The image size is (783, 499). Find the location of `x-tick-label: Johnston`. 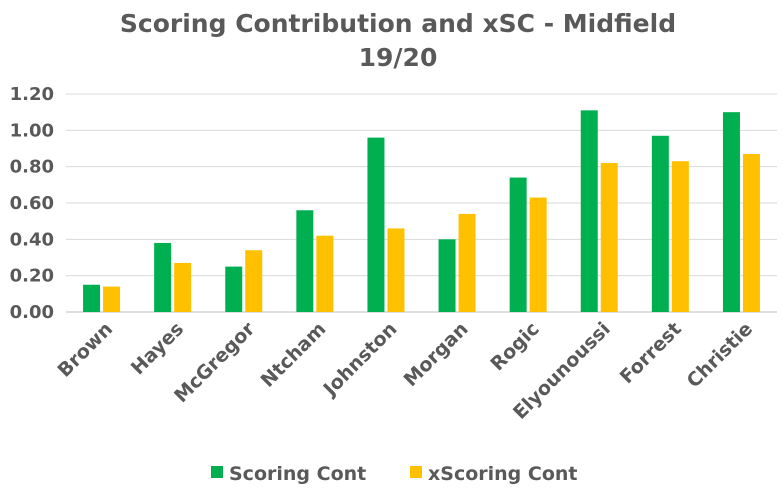

x-tick-label: Johnston is located at coordinates (360, 360).